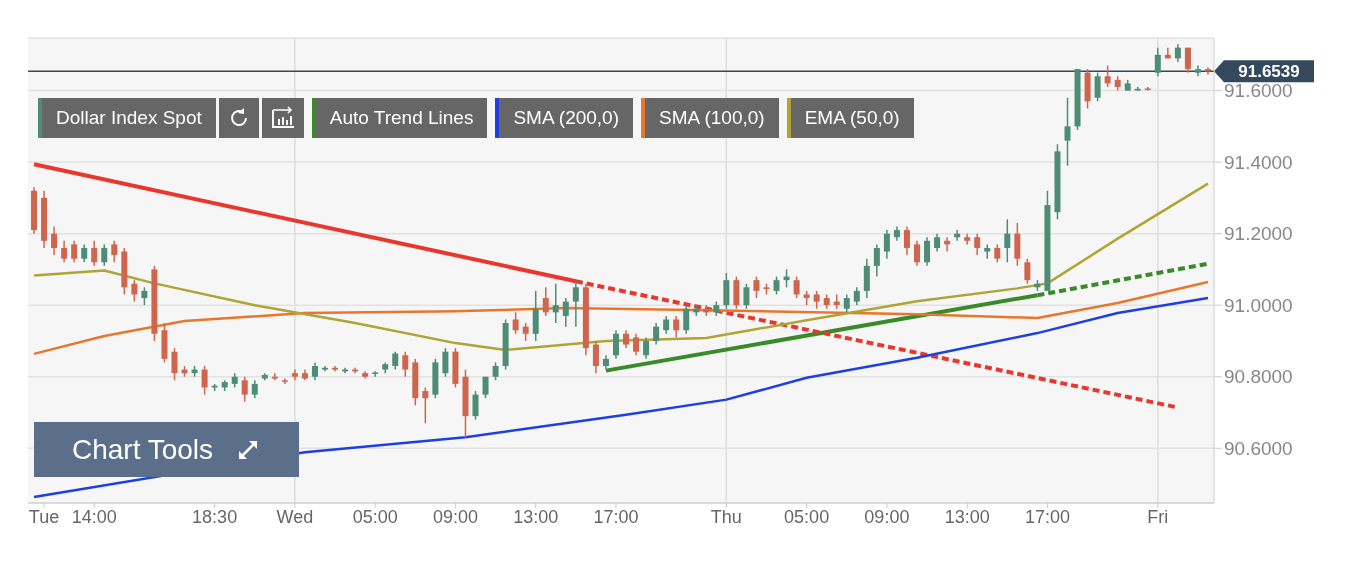  I want to click on legend-label: SMA (200,0), so click(564, 118).